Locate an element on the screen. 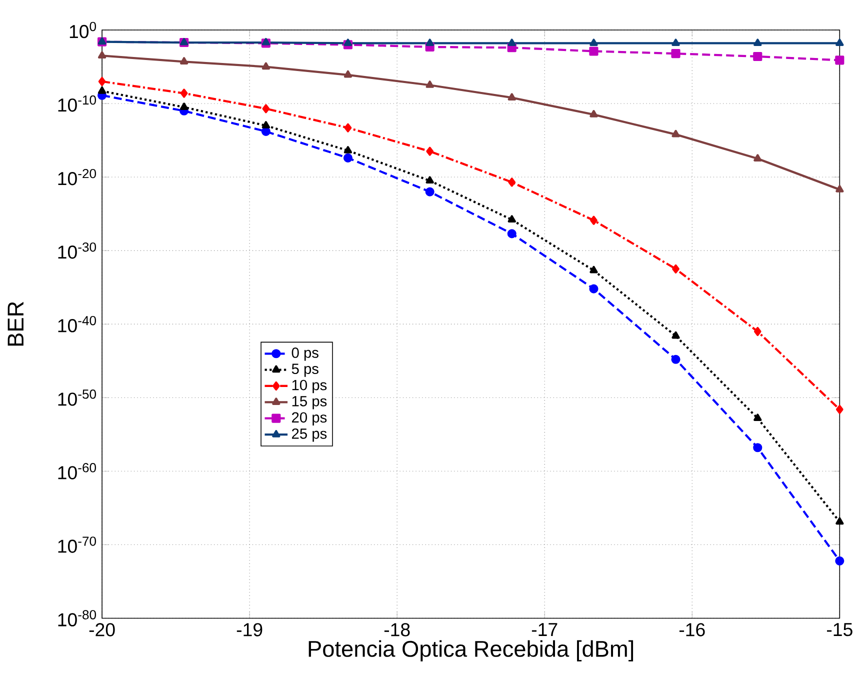 The width and height of the screenshot is (863, 687). legend-label: 20 ps is located at coordinates (309, 419).